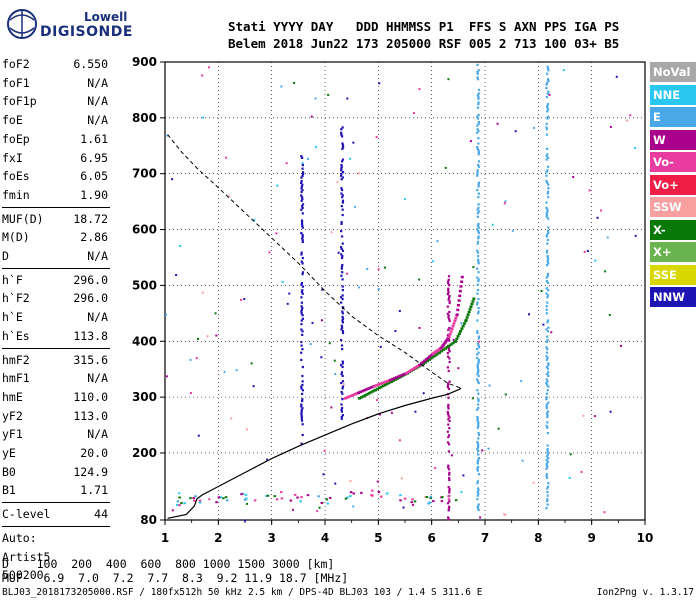 This screenshot has width=700, height=600. I want to click on y-tick-label: 500, so click(144, 285).